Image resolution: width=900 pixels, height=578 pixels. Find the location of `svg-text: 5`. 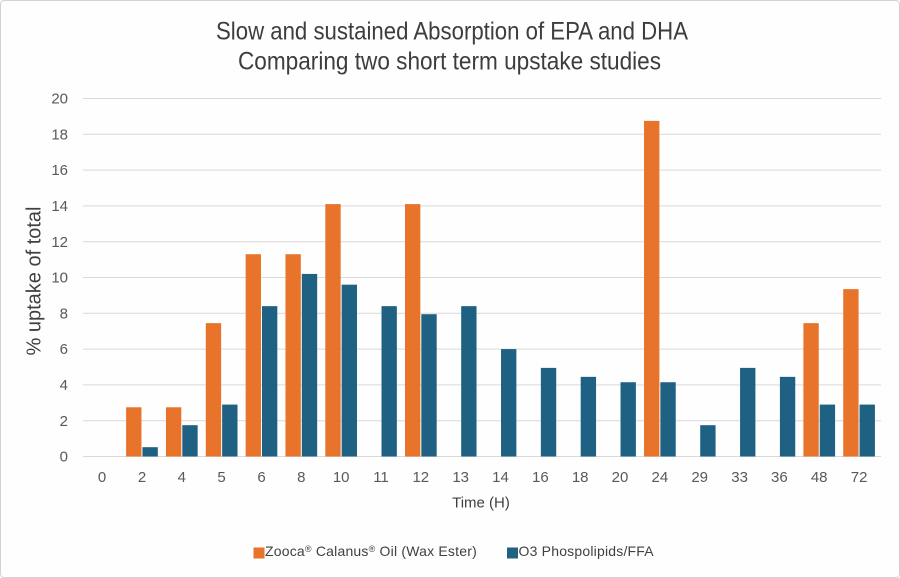

svg-text: 5 is located at coordinates (221, 477).